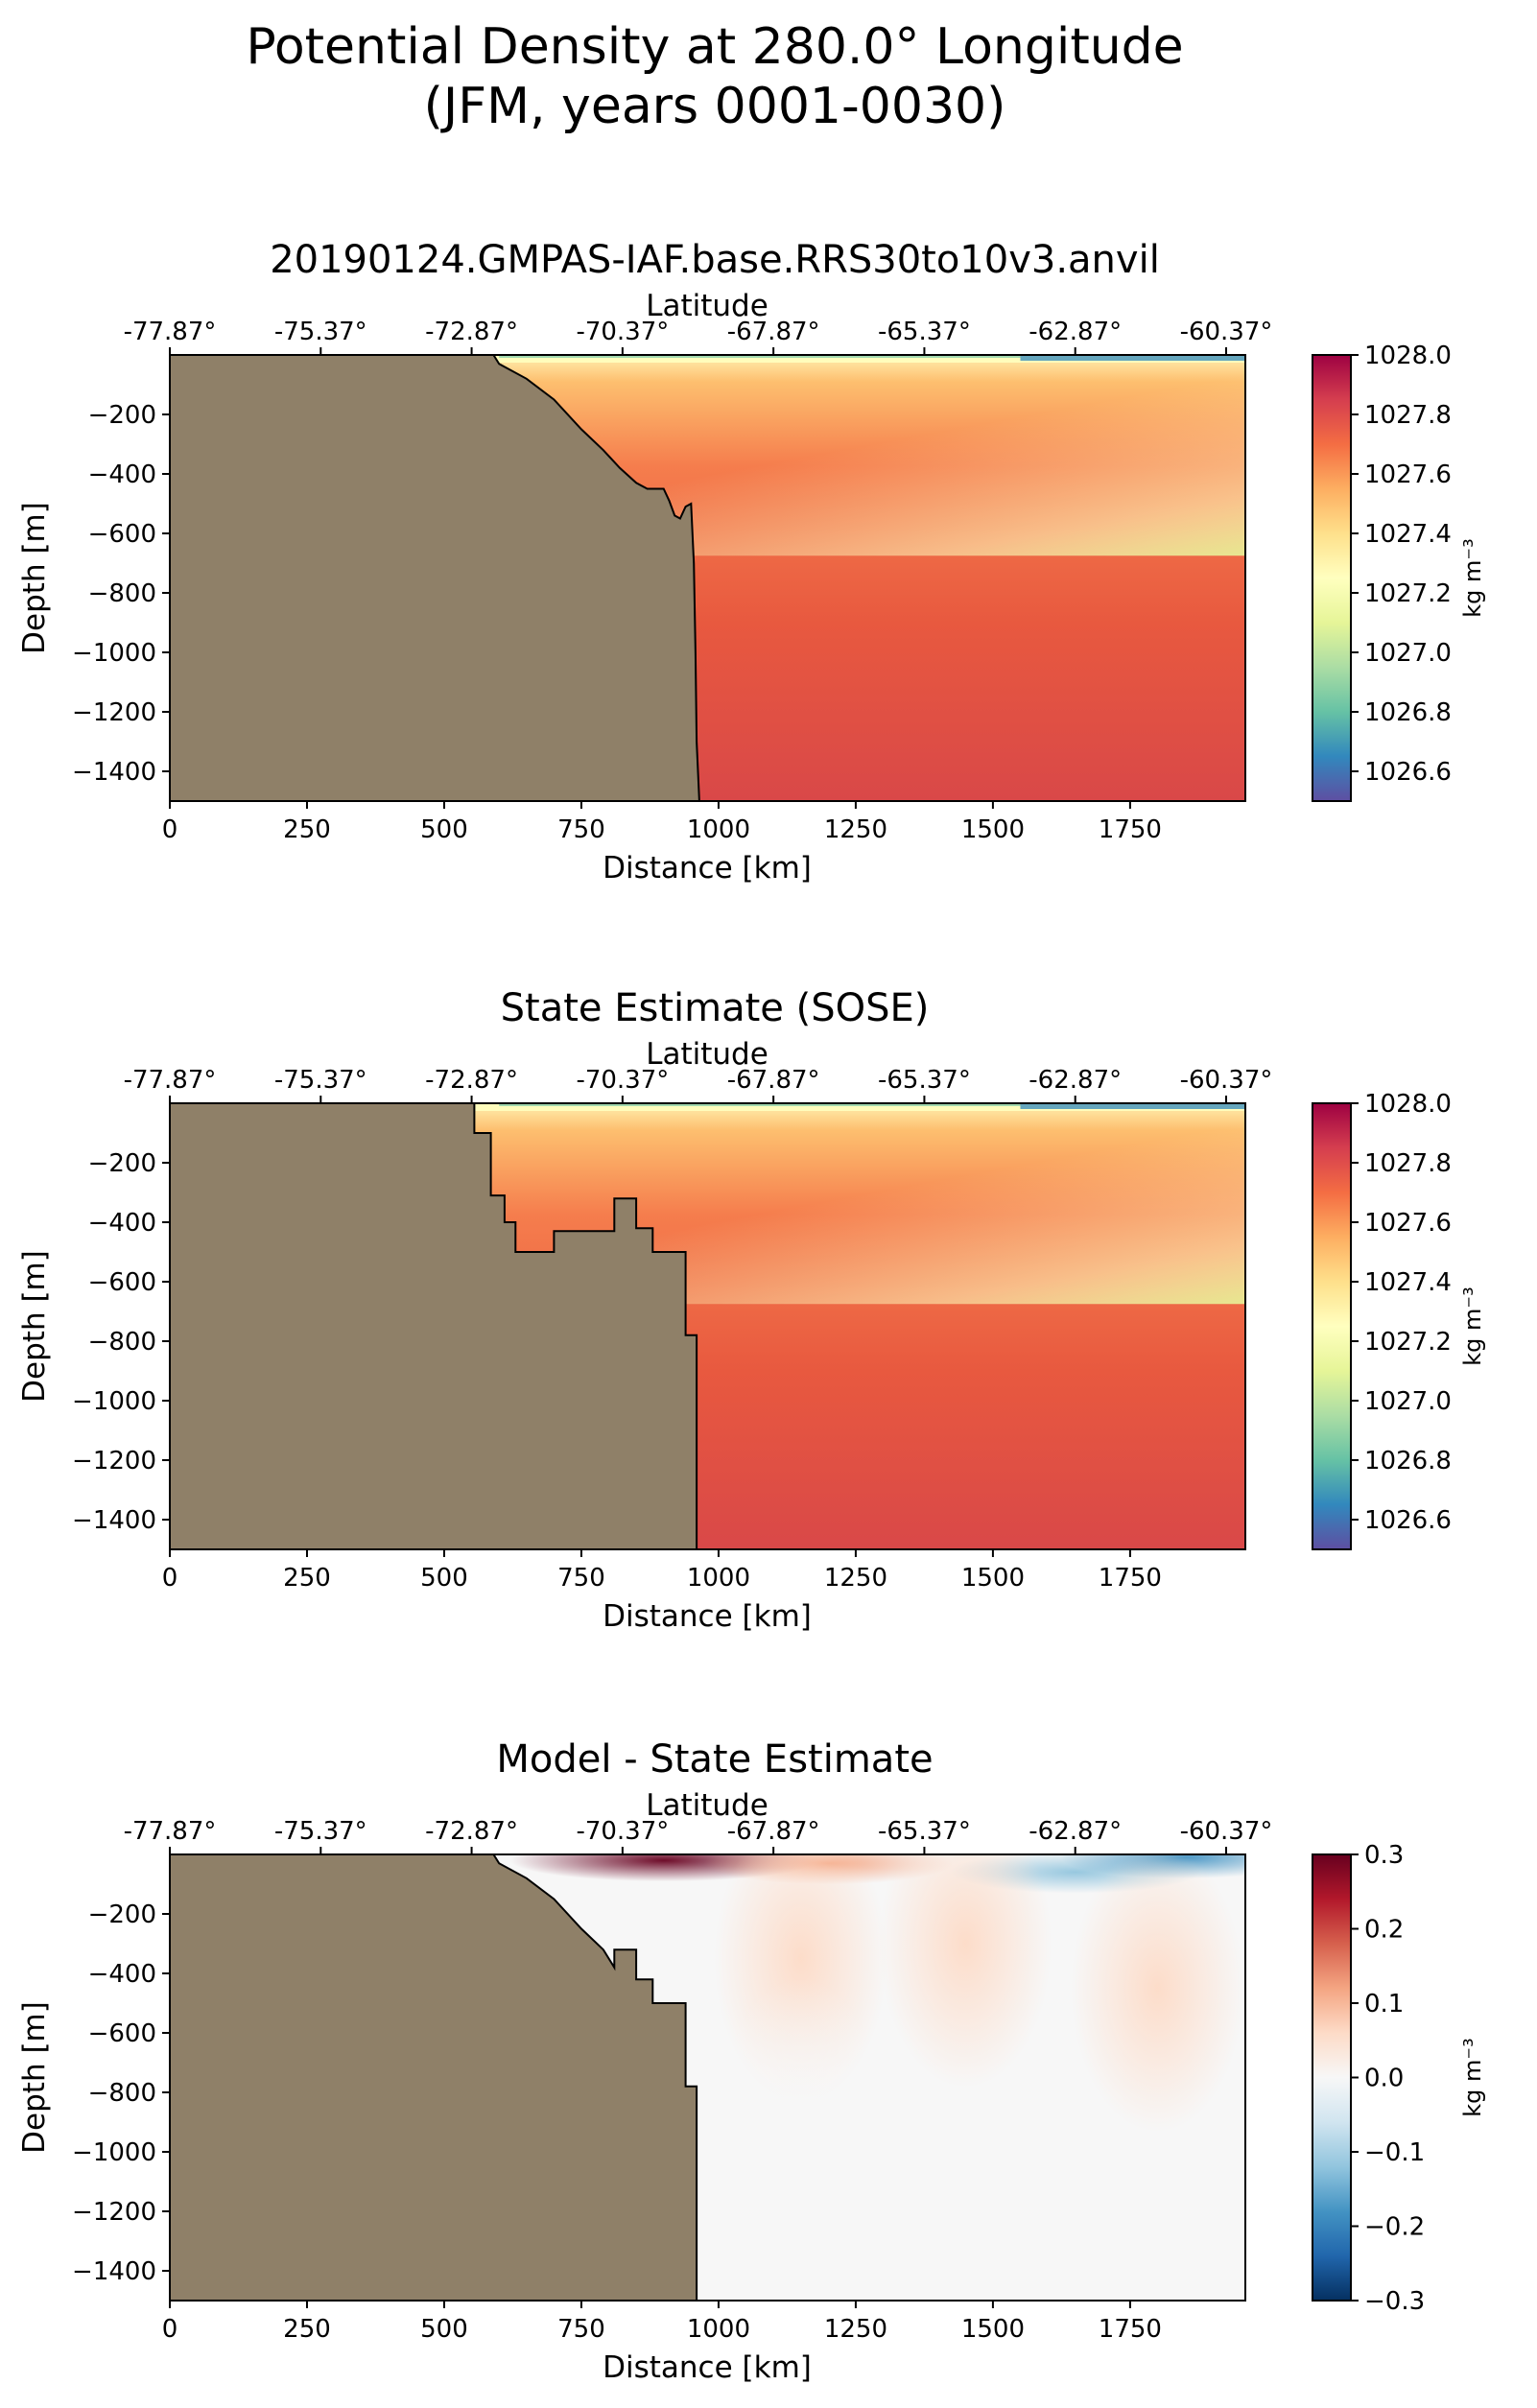 This screenshot has height=2408, width=1537. What do you see at coordinates (122, 2033) in the screenshot?
I see `y-tick-label: −600` at bounding box center [122, 2033].